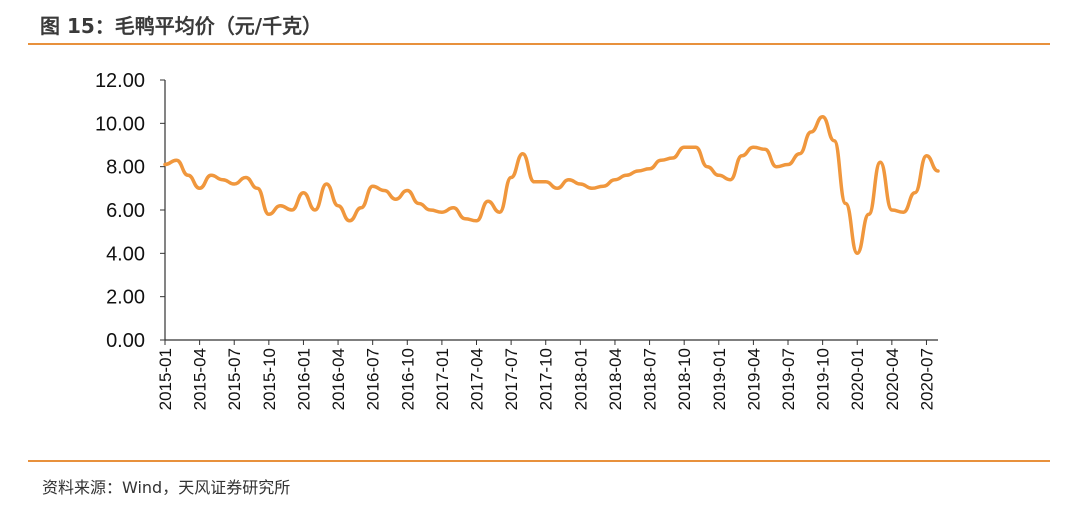 This screenshot has width=1080, height=506. I want to click on x-tick-label: 2018-07, so click(650, 379).